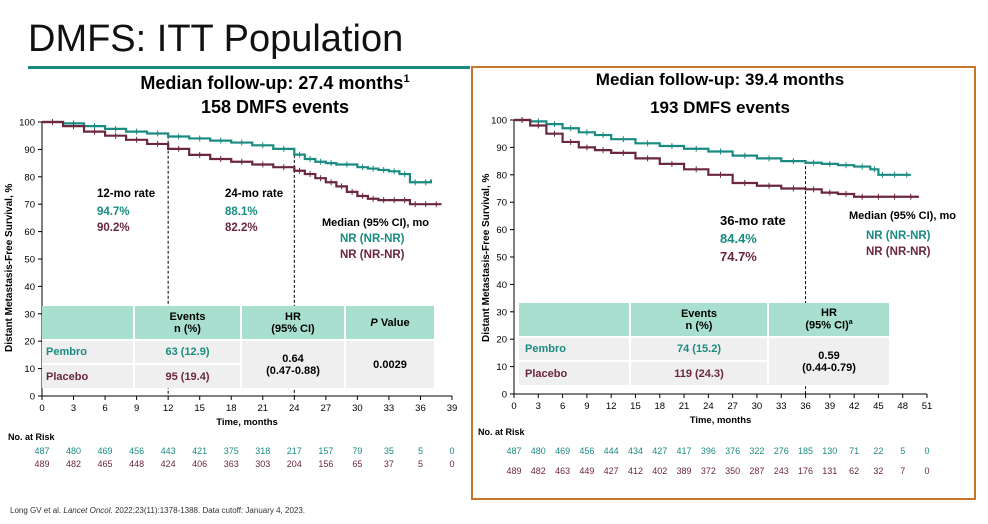  What do you see at coordinates (903, 471) in the screenshot?
I see `right-placebo-risk-value: 7` at bounding box center [903, 471].